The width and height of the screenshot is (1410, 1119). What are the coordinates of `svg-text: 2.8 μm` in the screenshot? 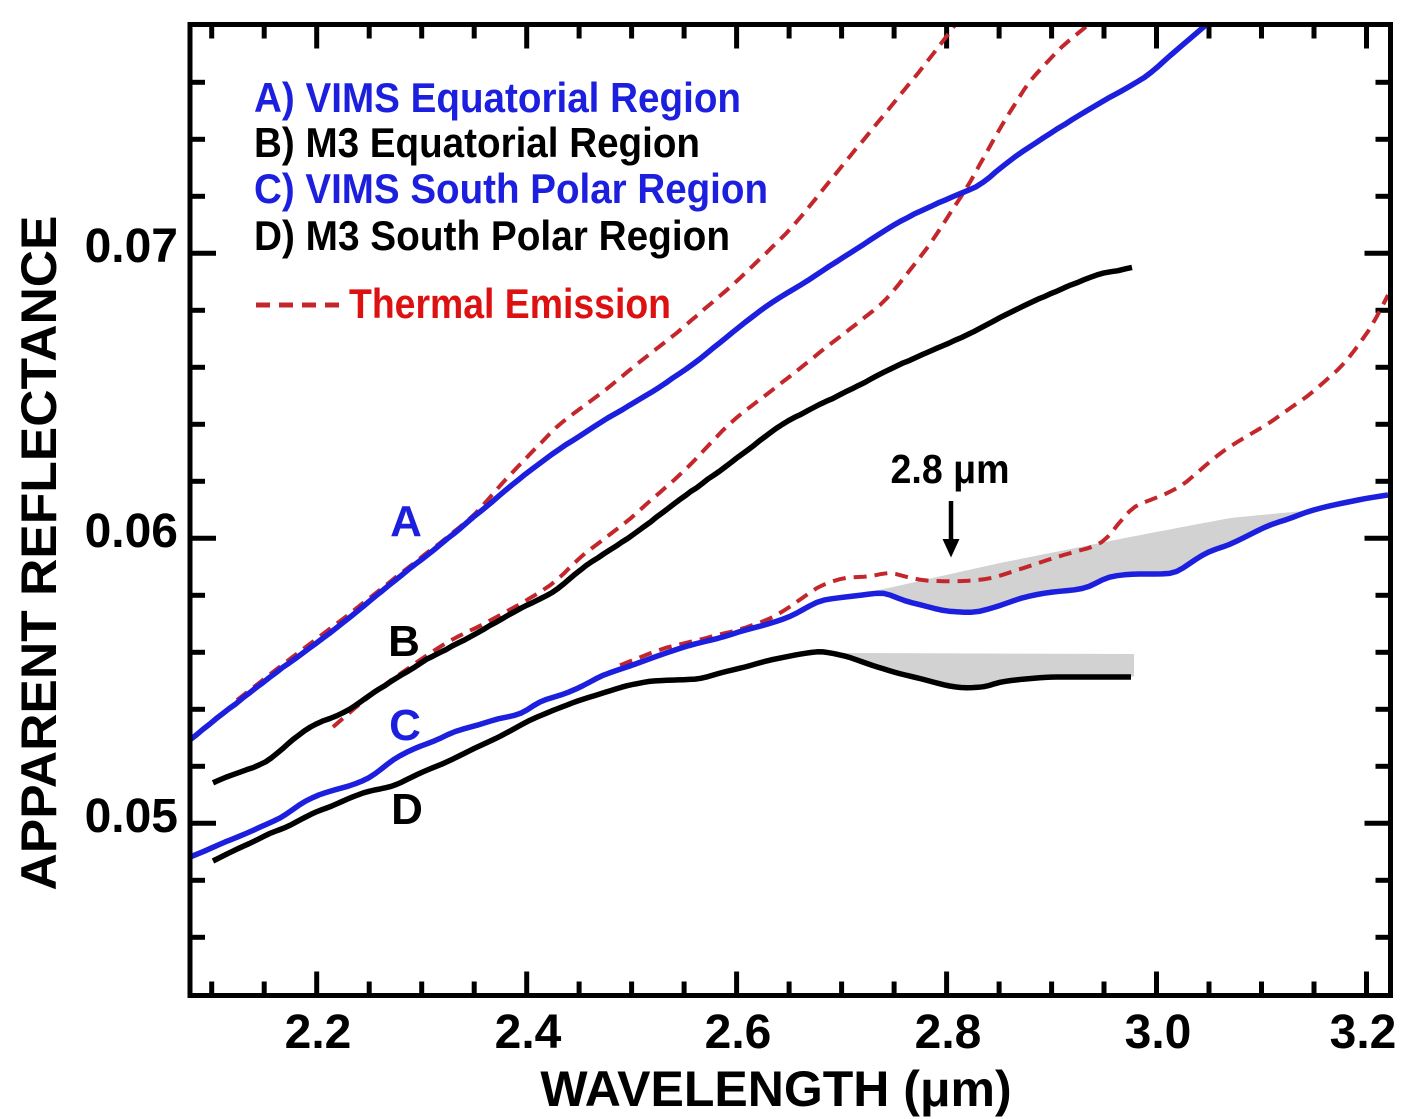 It's located at (950, 469).